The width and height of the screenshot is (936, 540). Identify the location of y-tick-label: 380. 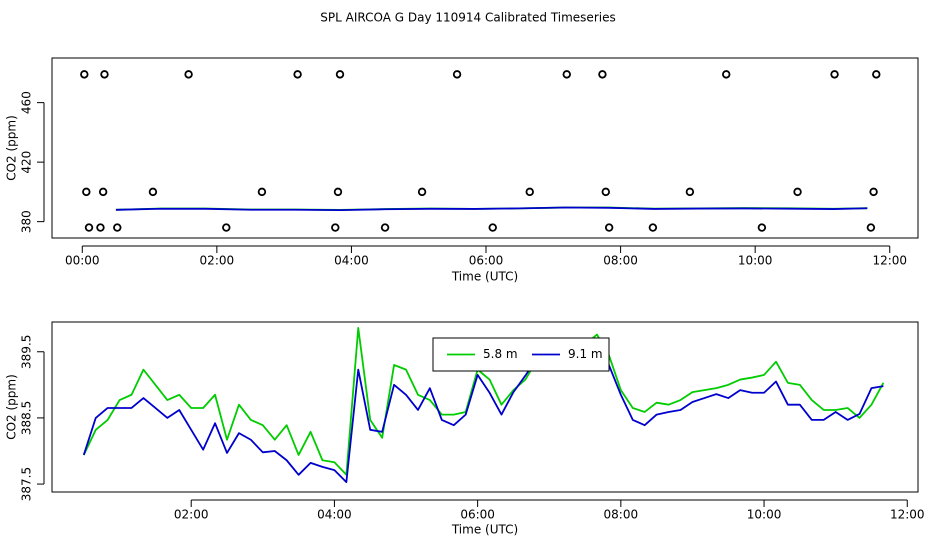
(27, 221).